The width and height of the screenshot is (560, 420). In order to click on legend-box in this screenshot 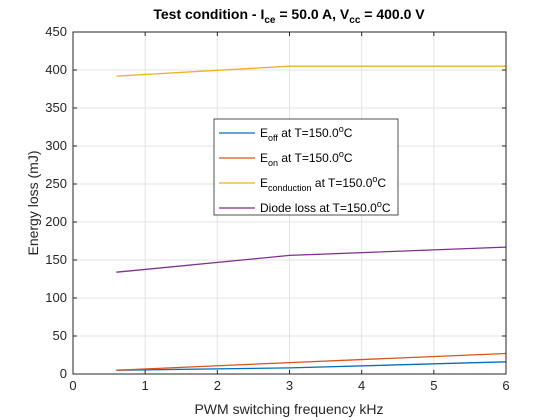, I will do `click(306, 167)`.